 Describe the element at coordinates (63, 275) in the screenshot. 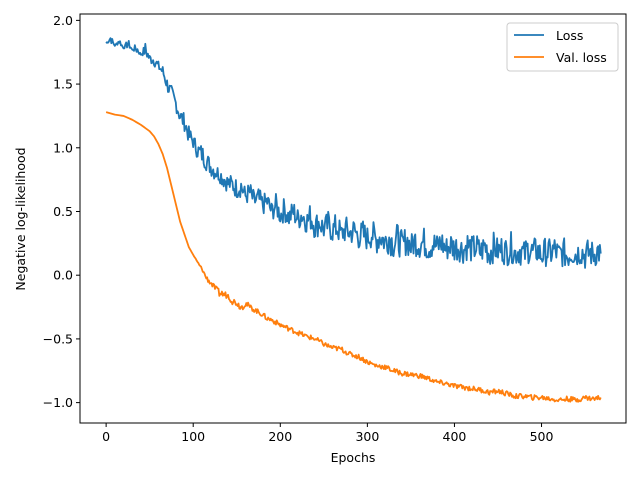

I see `y-tick-label: 0.0` at that location.